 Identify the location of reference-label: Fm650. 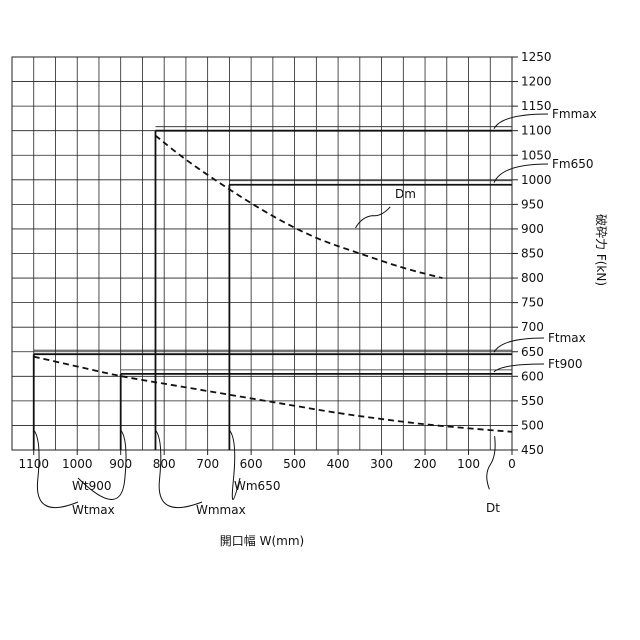
(573, 164).